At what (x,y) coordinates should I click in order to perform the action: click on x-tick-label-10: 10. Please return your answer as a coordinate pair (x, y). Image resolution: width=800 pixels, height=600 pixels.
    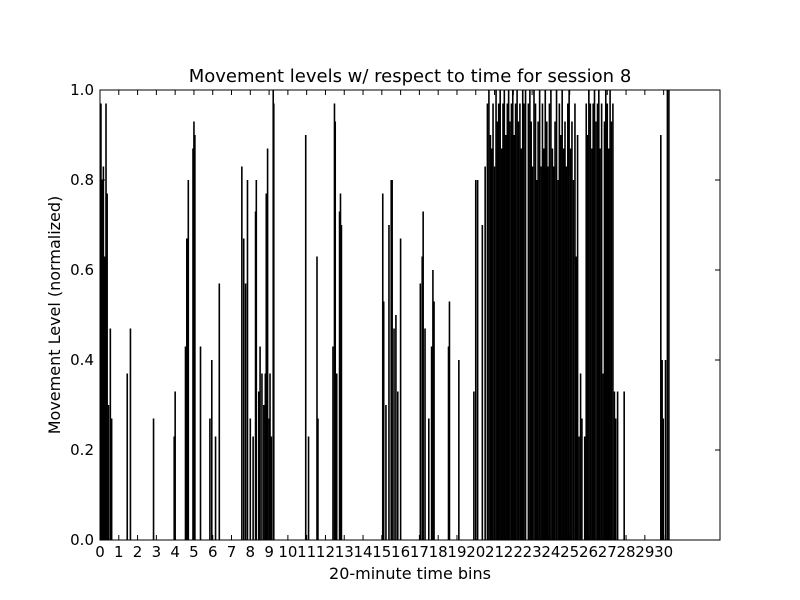
    Looking at the image, I should click on (287, 552).